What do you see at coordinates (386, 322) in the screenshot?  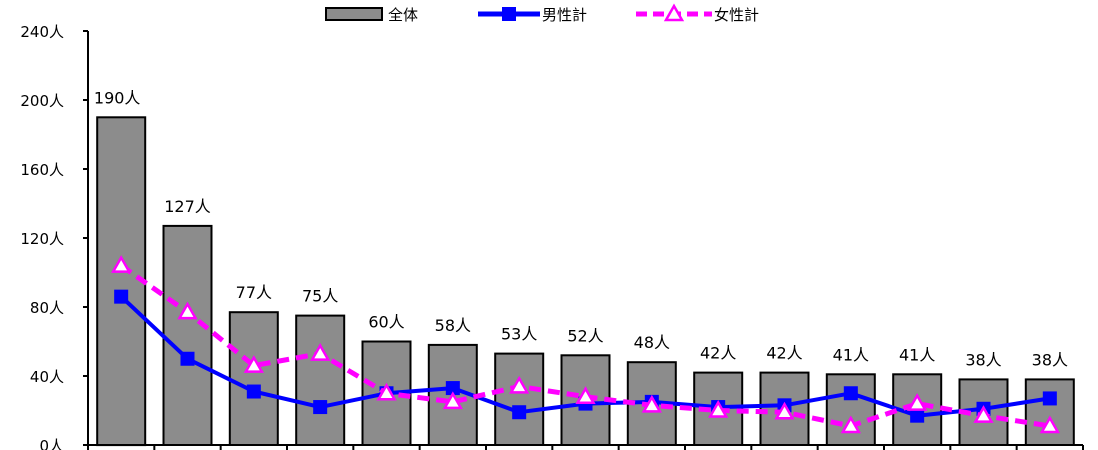 I see `bar-label-4: 60人` at bounding box center [386, 322].